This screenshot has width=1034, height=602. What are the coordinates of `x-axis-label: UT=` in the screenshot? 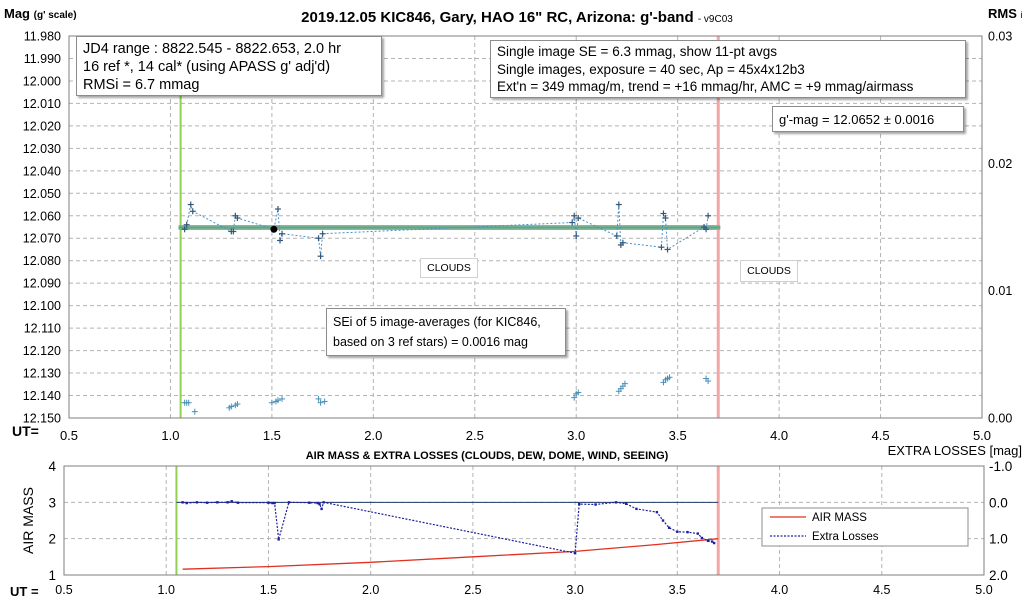 It's located at (25, 431).